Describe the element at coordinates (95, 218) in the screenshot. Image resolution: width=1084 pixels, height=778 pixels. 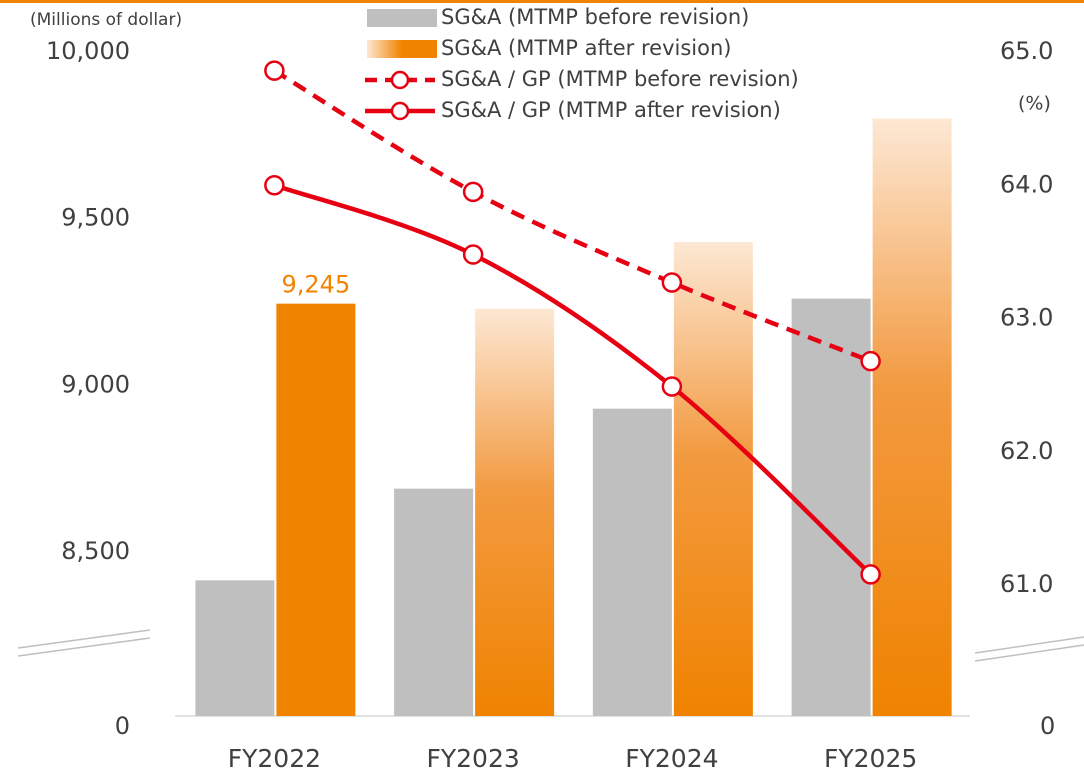
I see `y-tick-label: 9,500` at that location.